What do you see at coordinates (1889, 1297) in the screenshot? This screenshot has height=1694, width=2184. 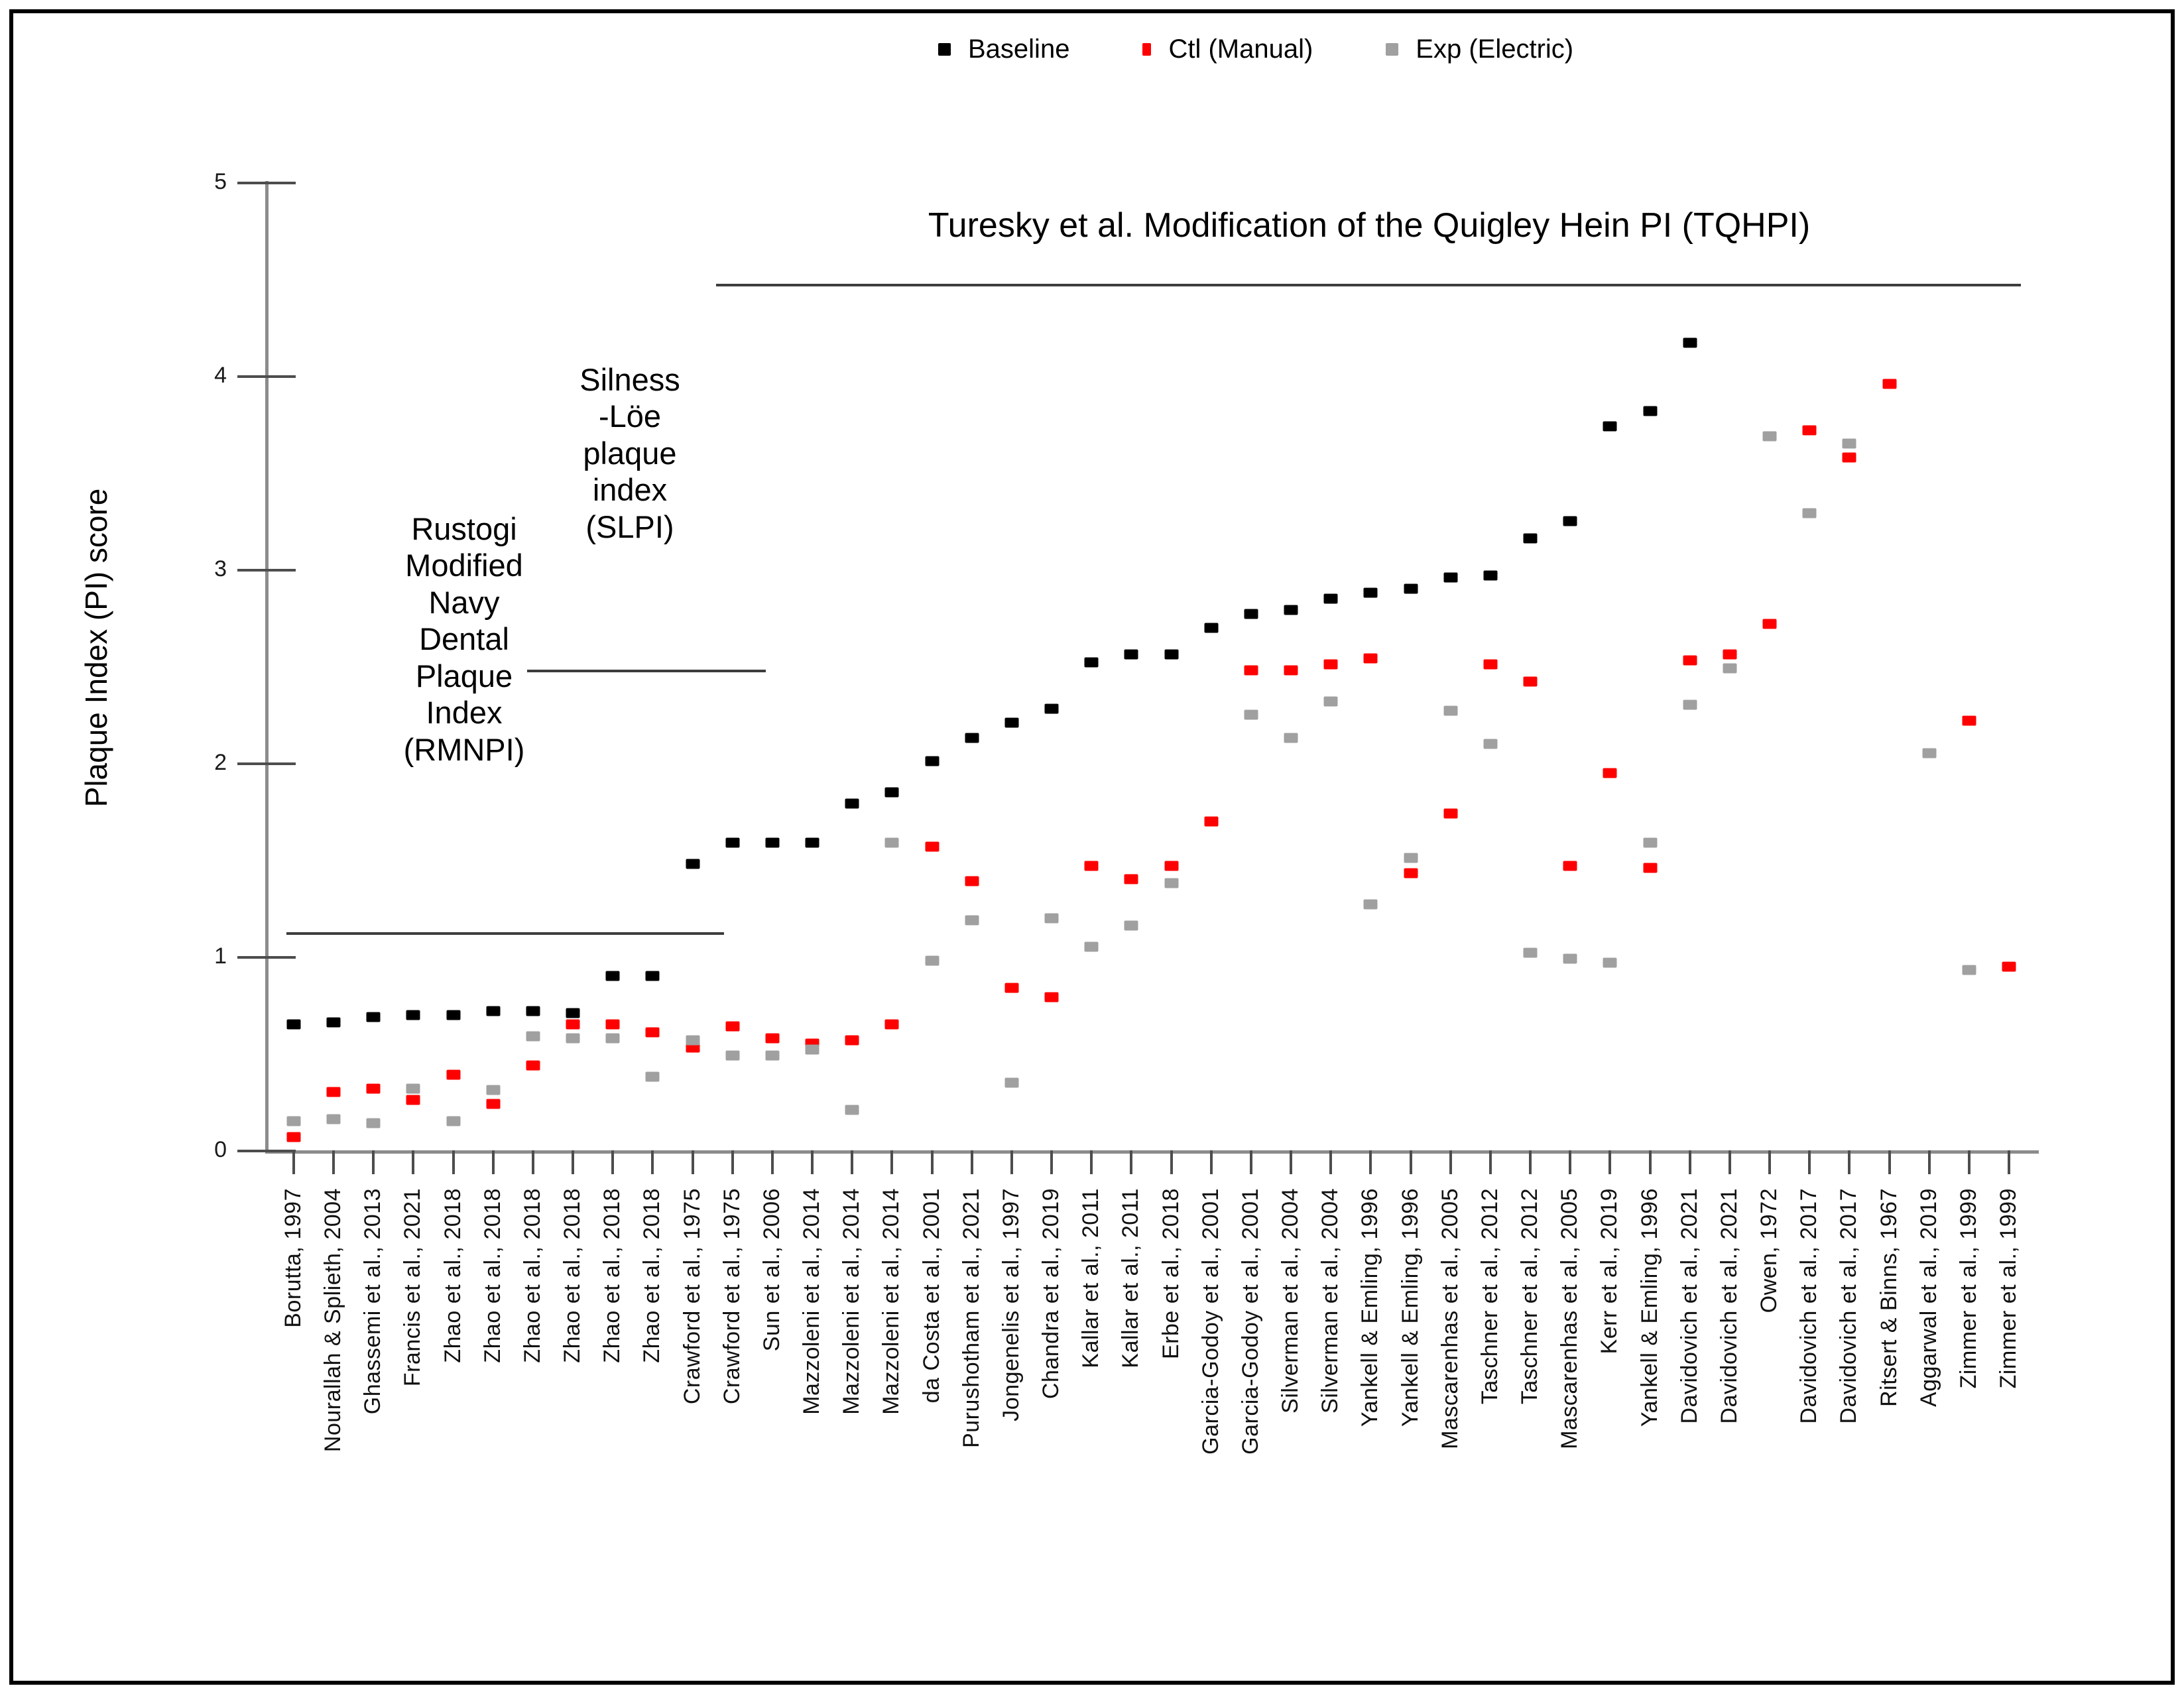 I see `x-category-label: Ritsert & Binns, 1967` at bounding box center [1889, 1297].